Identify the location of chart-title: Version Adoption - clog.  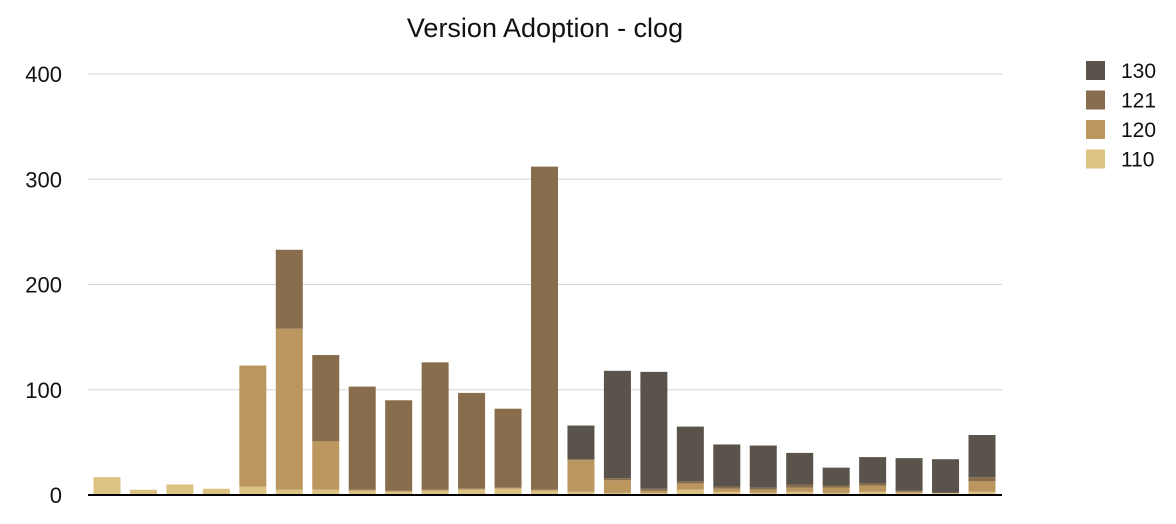
(545, 28).